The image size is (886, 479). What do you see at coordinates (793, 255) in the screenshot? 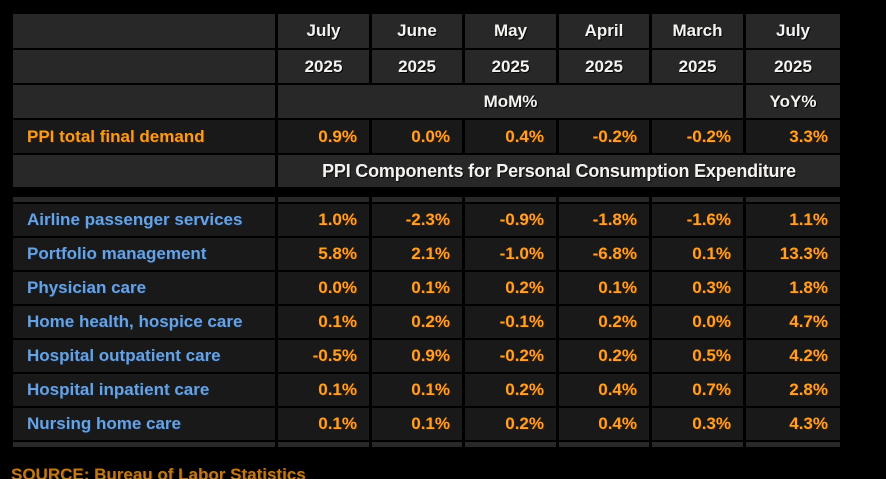
I see `cell-value: 13.3%` at bounding box center [793, 255].